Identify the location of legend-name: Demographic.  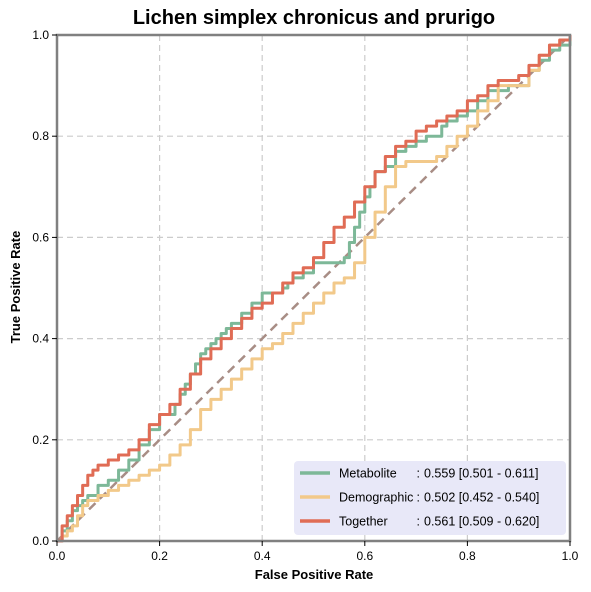
(376, 498).